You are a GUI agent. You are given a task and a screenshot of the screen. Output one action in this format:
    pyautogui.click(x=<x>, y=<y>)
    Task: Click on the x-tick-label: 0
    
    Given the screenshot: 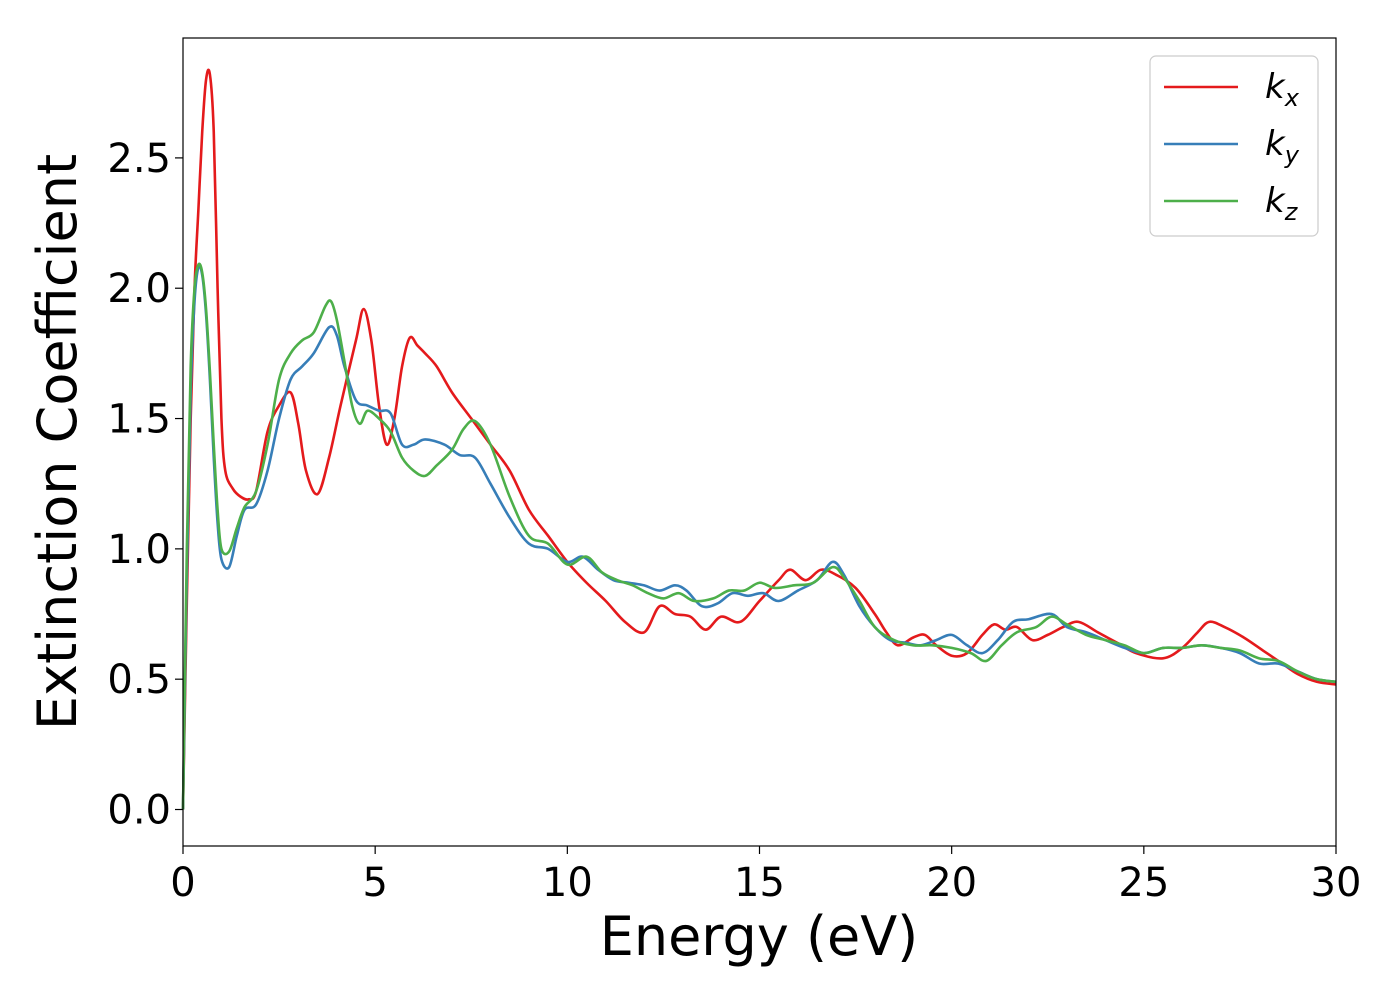 What is the action you would take?
    pyautogui.click(x=182, y=883)
    